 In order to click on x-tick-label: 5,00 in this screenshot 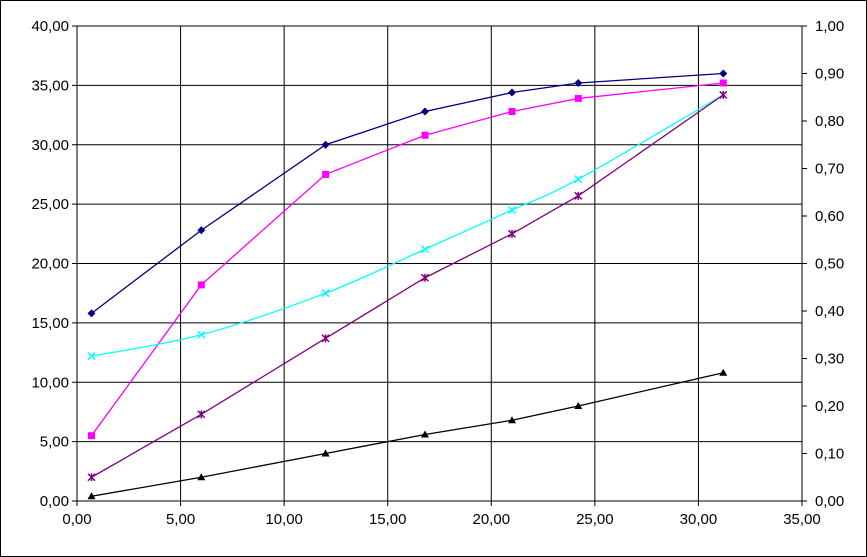, I will do `click(180, 519)`.